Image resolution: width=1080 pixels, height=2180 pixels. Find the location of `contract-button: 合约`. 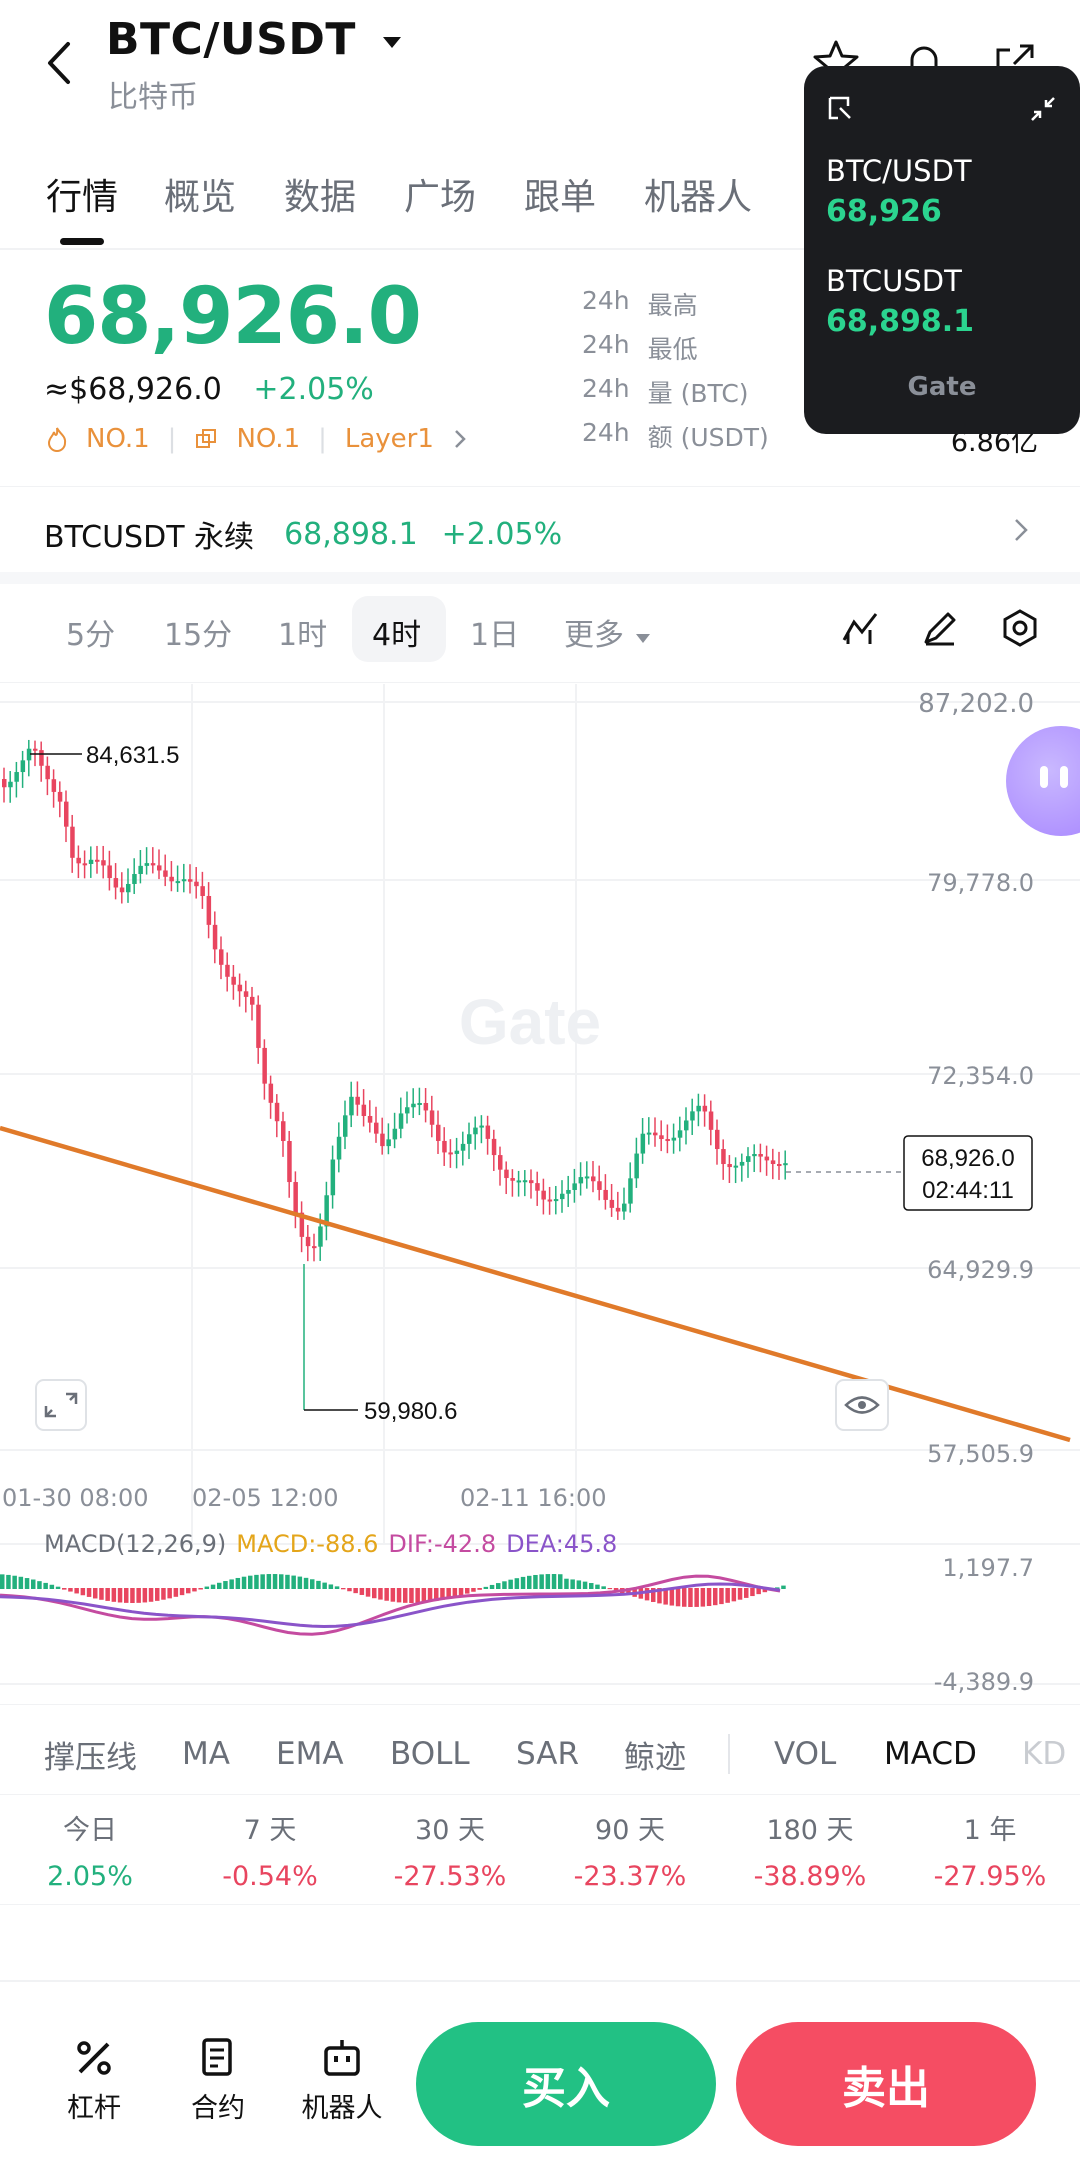

contract-button: 合约 is located at coordinates (218, 2077).